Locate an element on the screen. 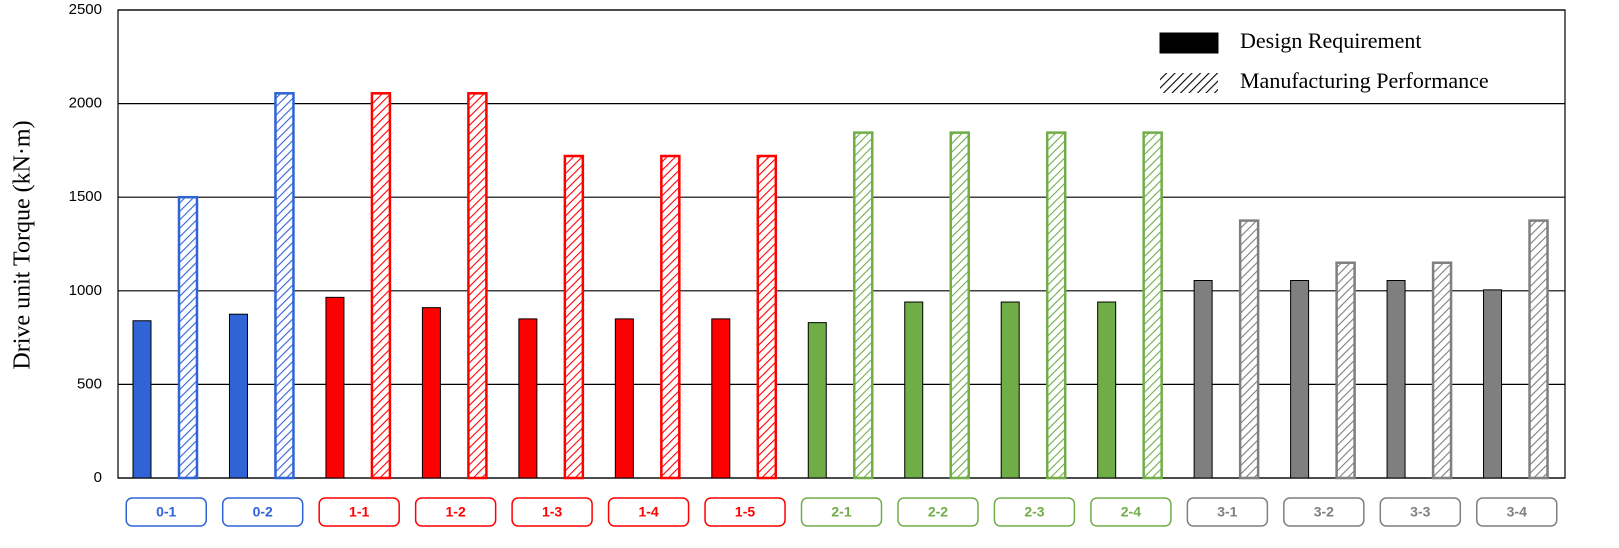 The image size is (1619, 548). x-tick-label: 0-2 is located at coordinates (263, 512).